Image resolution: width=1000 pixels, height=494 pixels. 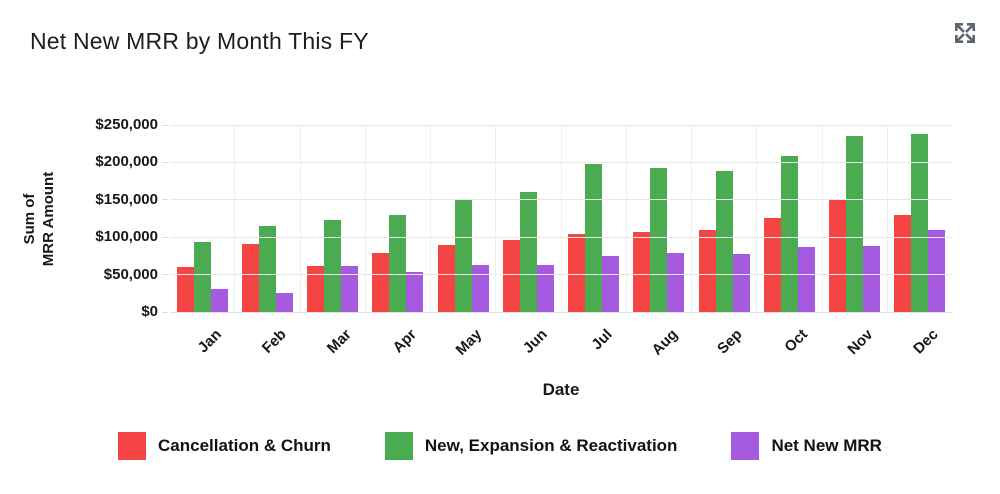 I want to click on bar-group-jan, so click(x=203, y=218).